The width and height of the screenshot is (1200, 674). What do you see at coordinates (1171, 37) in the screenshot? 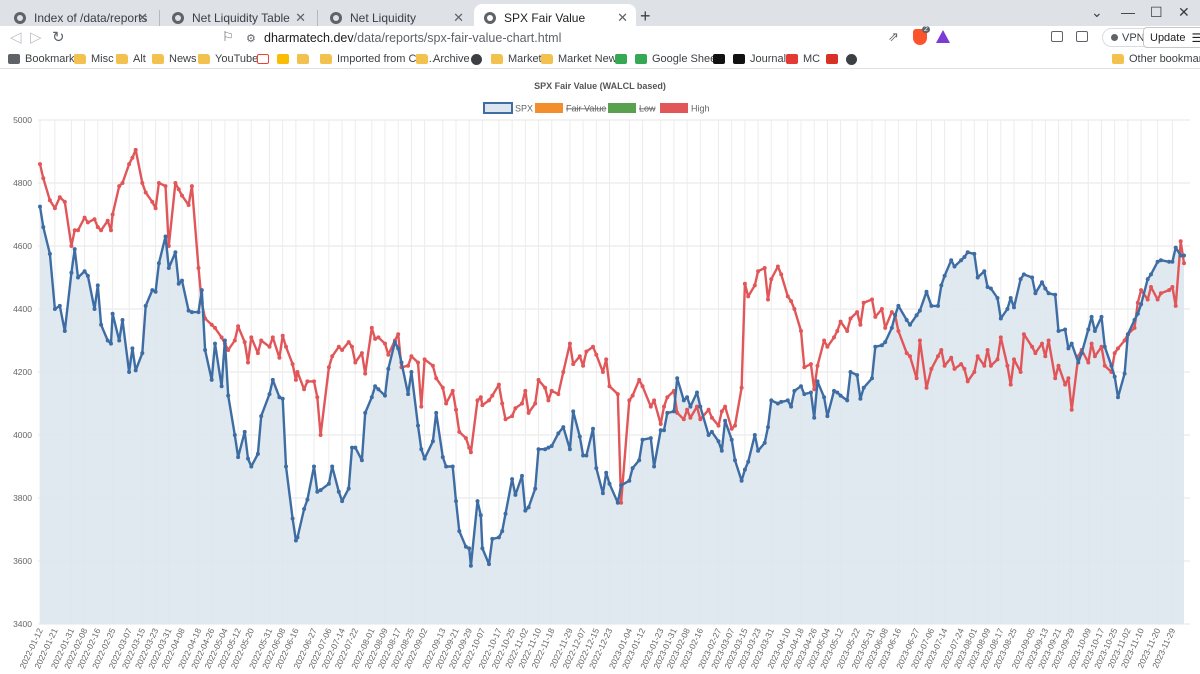
I see `update-button: Update ☰` at bounding box center [1171, 37].